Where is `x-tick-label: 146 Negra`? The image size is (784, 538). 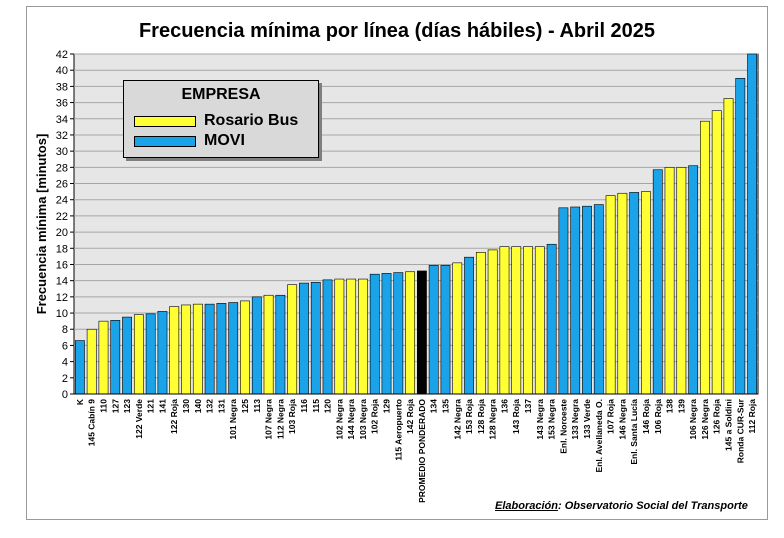 x-tick-label: 146 Negra is located at coordinates (622, 419).